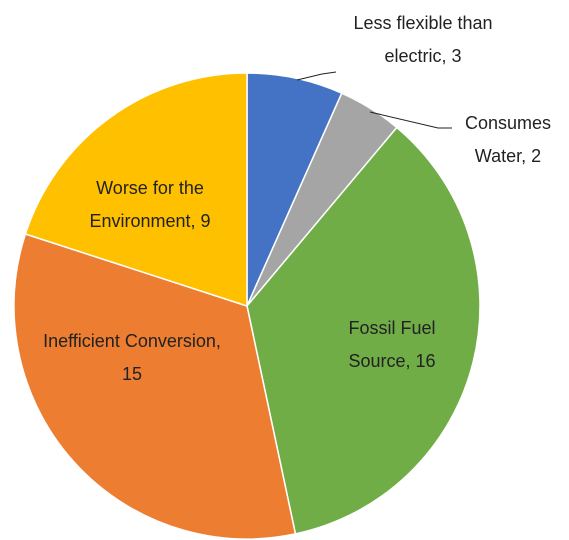 The image size is (569, 540). I want to click on label-value: 16, so click(425, 361).